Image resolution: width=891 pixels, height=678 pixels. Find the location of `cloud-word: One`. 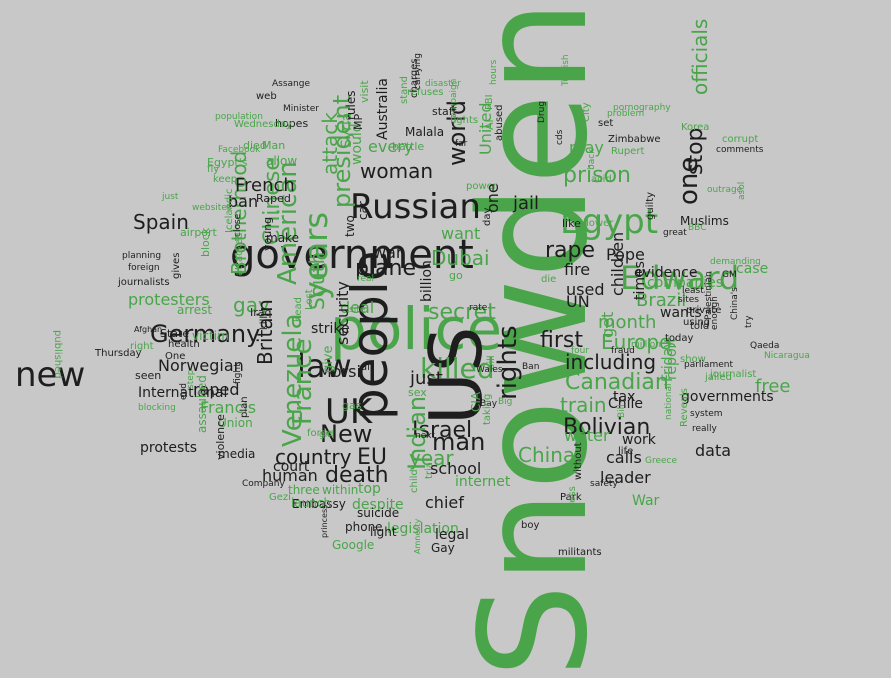

cloud-word: One is located at coordinates (175, 356).